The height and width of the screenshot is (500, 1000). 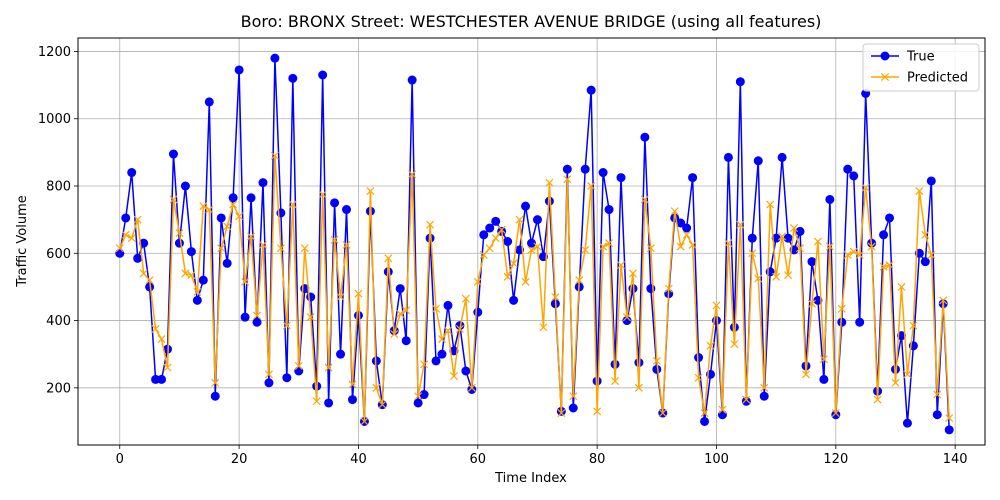 I want to click on y-tick-label: 200, so click(x=58, y=388).